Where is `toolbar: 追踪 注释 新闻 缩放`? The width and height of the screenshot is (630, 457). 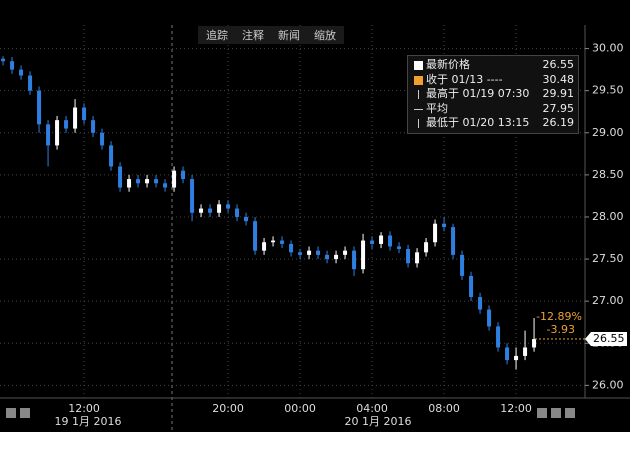
toolbar: 追踪 注释 新闻 缩放 is located at coordinates (271, 35).